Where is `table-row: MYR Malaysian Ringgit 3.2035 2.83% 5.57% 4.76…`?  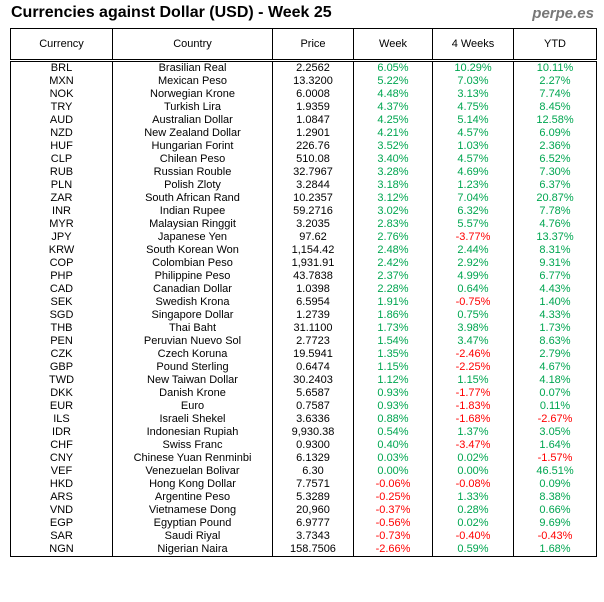
table-row: MYR Malaysian Ringgit 3.2035 2.83% 5.57% 4.76… is located at coordinates (303, 224).